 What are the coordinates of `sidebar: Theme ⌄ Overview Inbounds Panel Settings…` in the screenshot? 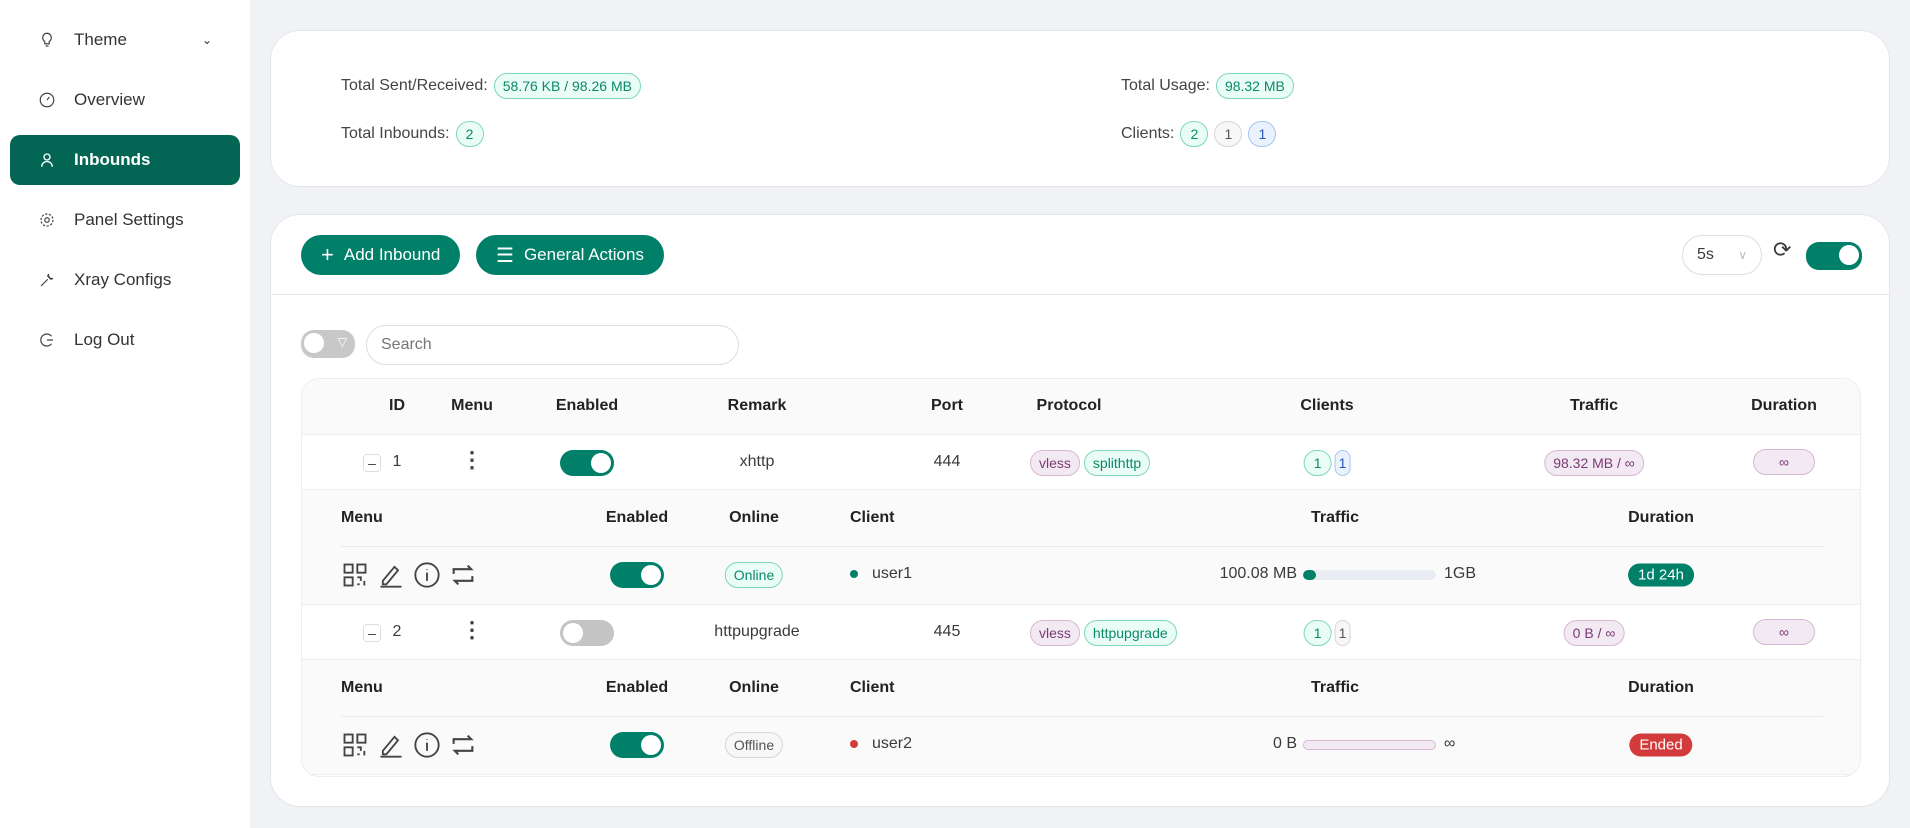 It's located at (125, 414).